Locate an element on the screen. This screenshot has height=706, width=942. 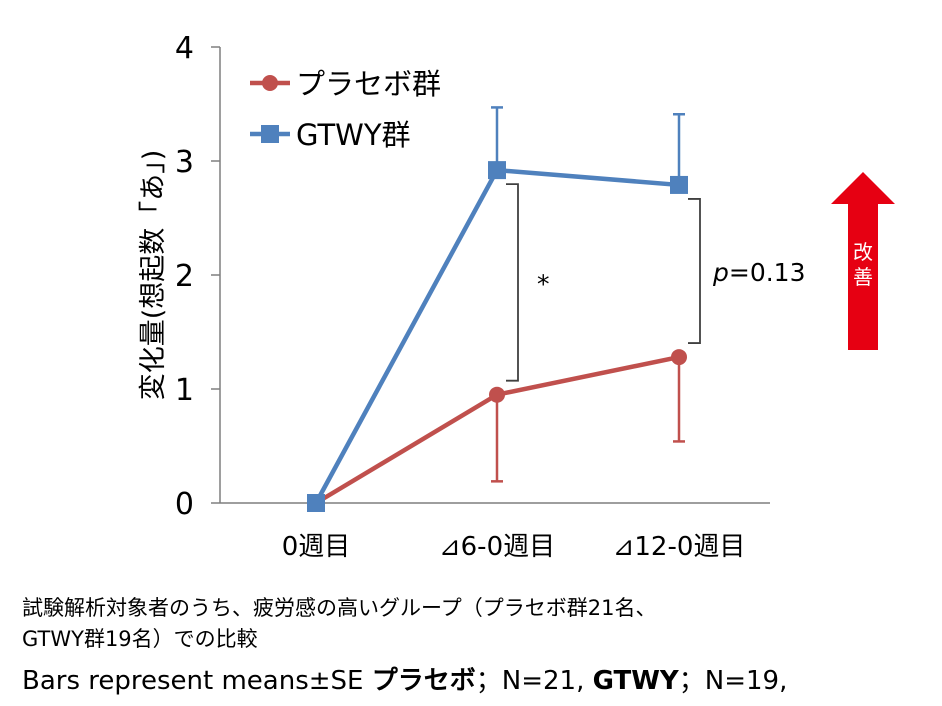
caption-bars-text: Bars represent means±SE is located at coordinates (197, 681).